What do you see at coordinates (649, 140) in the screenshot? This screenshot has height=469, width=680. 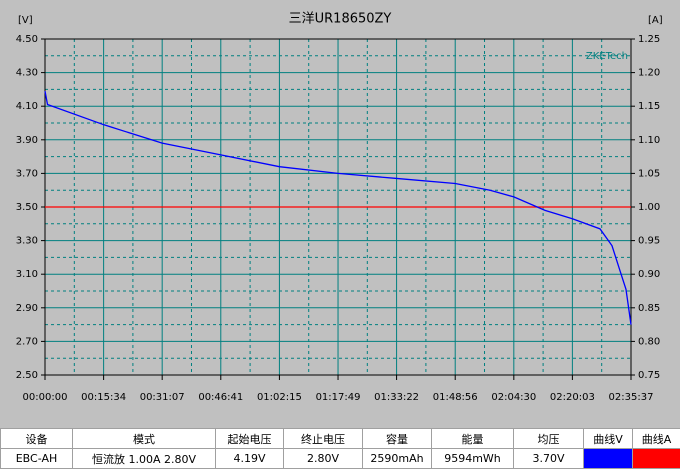 I see `y2-tick-label: 1.10` at bounding box center [649, 140].